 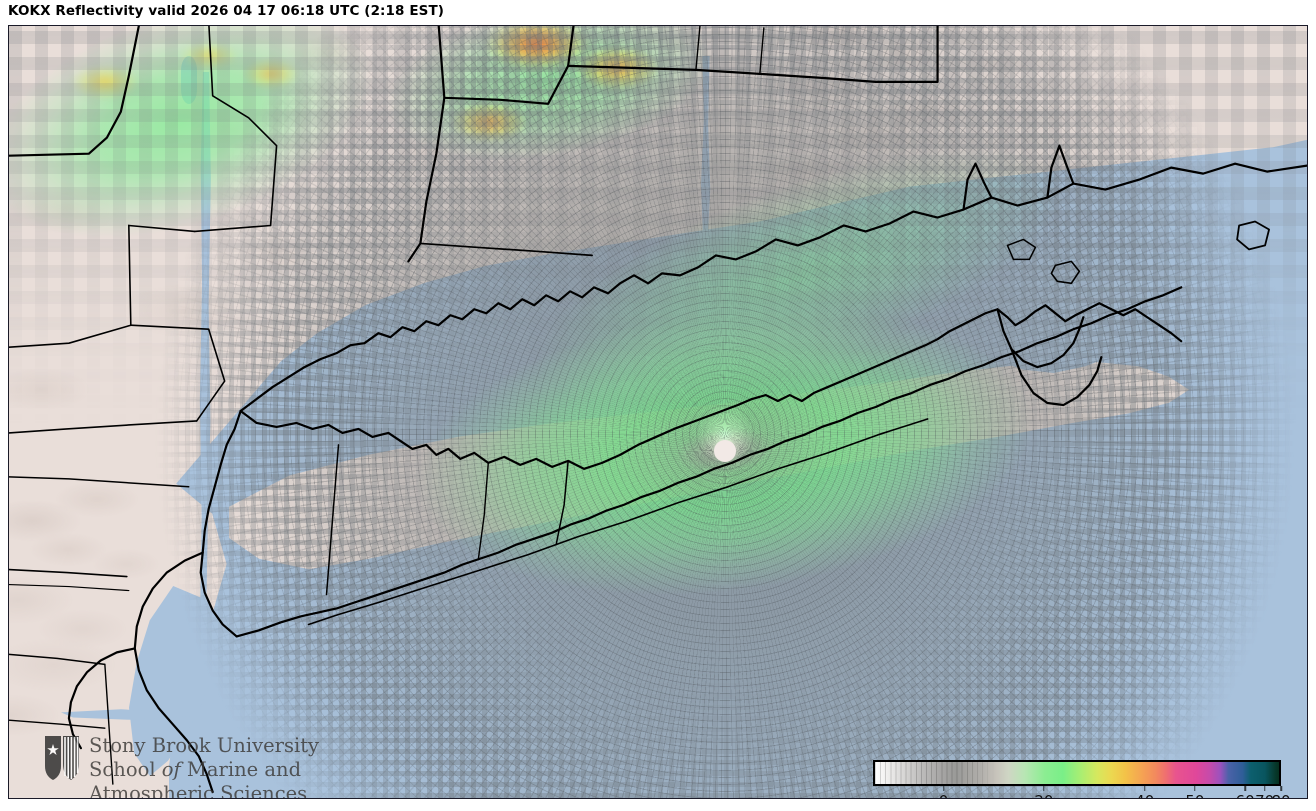 What do you see at coordinates (171, 769) in the screenshot?
I see `logo-line-2-italic: of` at bounding box center [171, 769].